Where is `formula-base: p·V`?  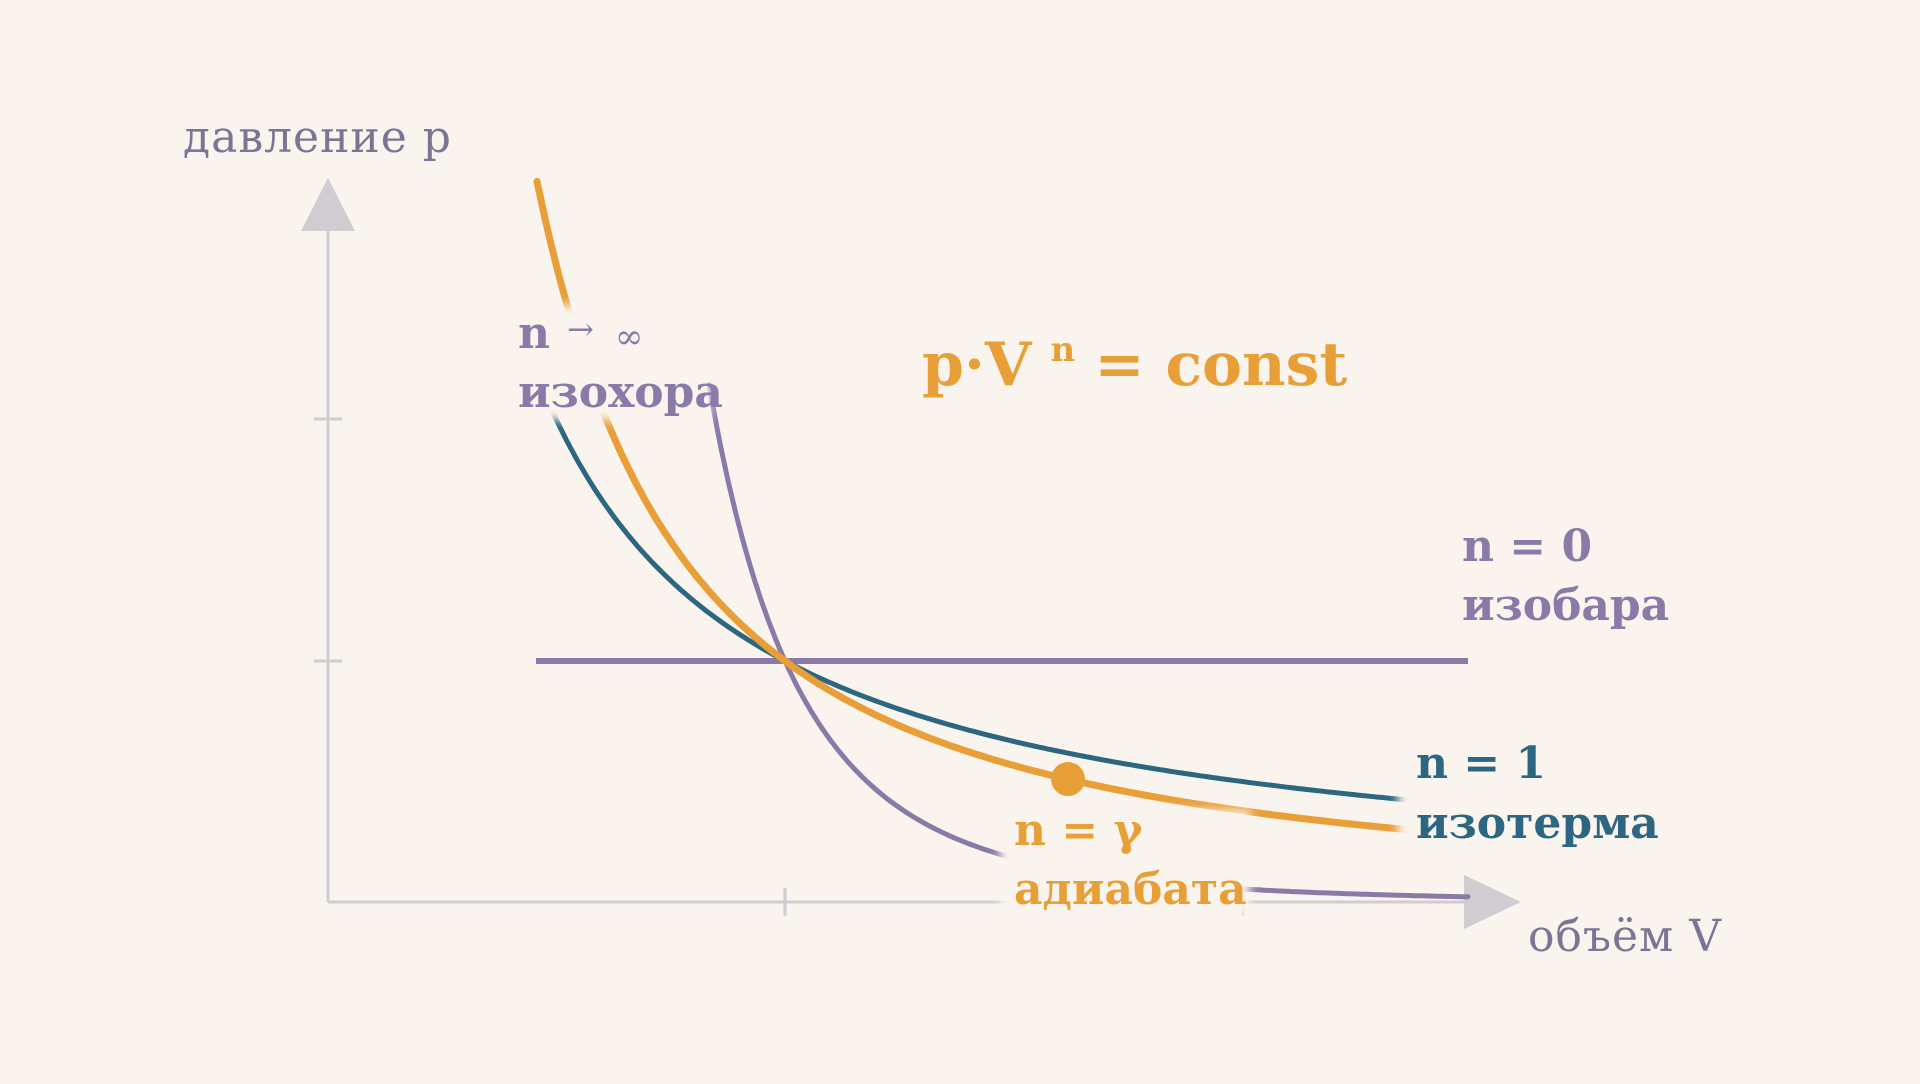
formula-base: p·V is located at coordinates (977, 365).